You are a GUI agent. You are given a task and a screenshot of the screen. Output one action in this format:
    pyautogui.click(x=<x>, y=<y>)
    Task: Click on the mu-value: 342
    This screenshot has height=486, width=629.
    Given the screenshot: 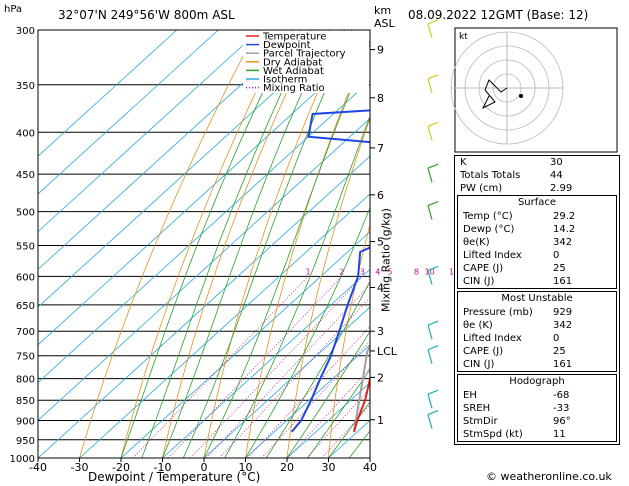 What is the action you would take?
    pyautogui.click(x=563, y=325)
    